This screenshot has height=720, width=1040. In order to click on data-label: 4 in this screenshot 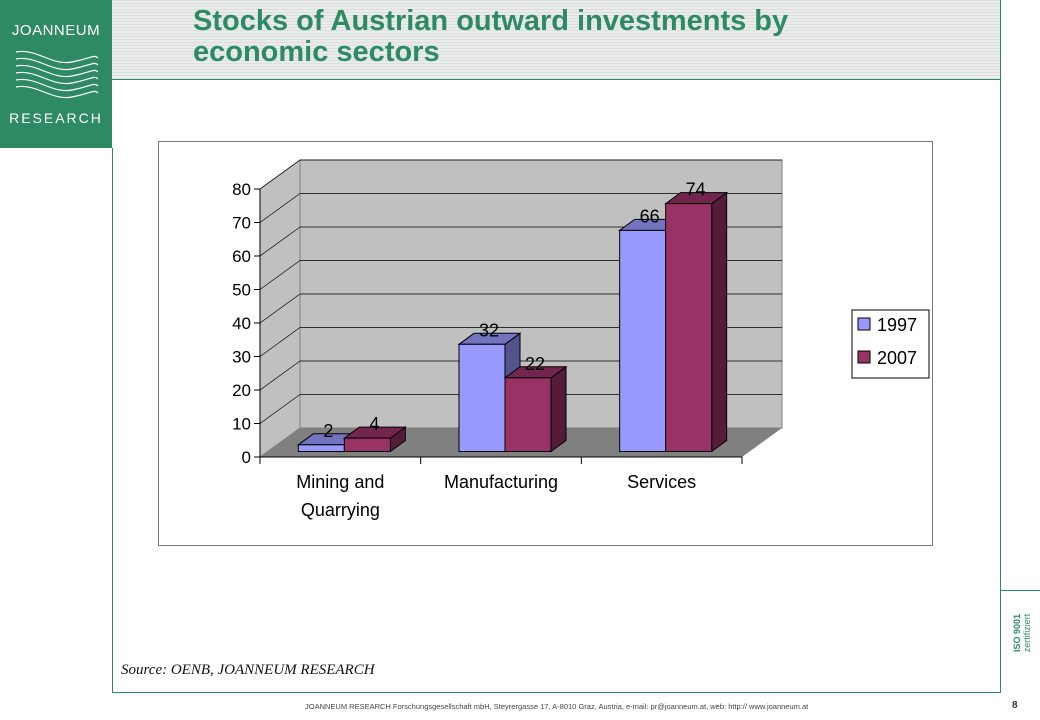, I will do `click(374, 424)`.